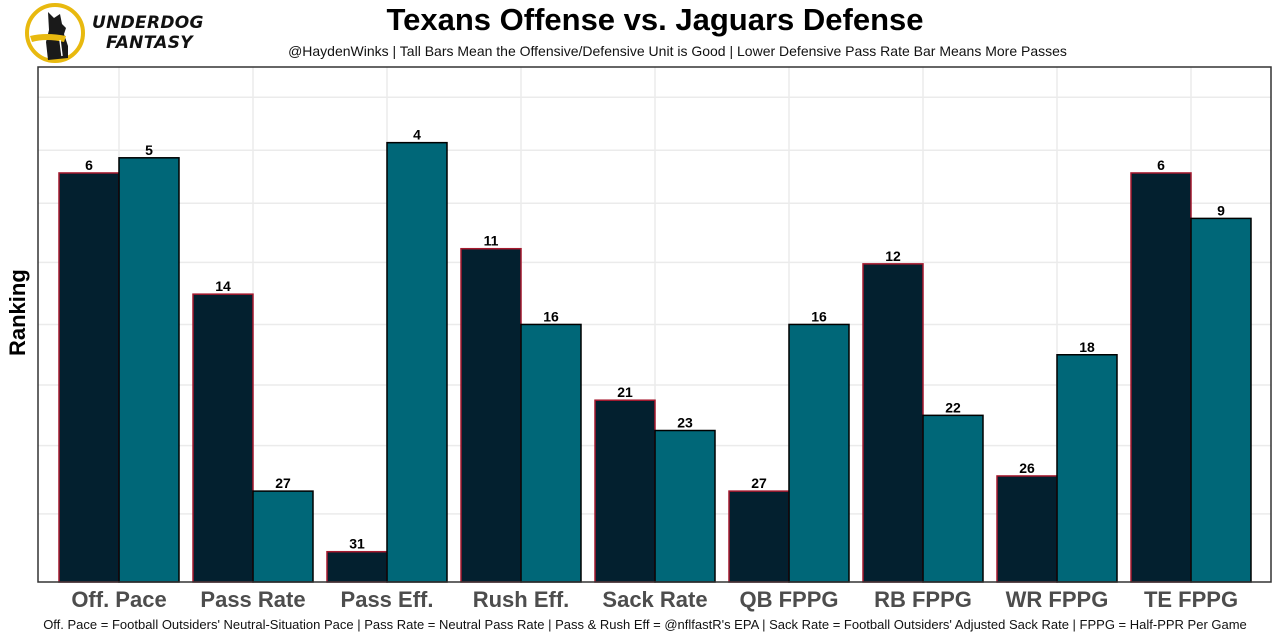 The width and height of the screenshot is (1280, 640). I want to click on bar-value-label: 18, so click(1087, 347).